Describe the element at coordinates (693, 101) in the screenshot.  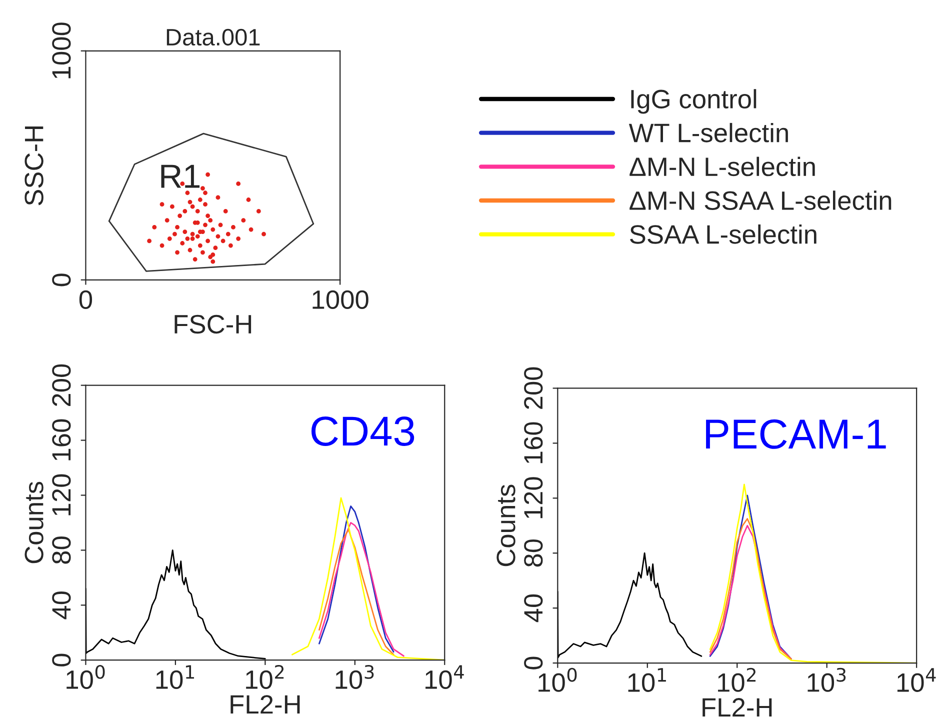
I see `legend-label: IgG control` at that location.